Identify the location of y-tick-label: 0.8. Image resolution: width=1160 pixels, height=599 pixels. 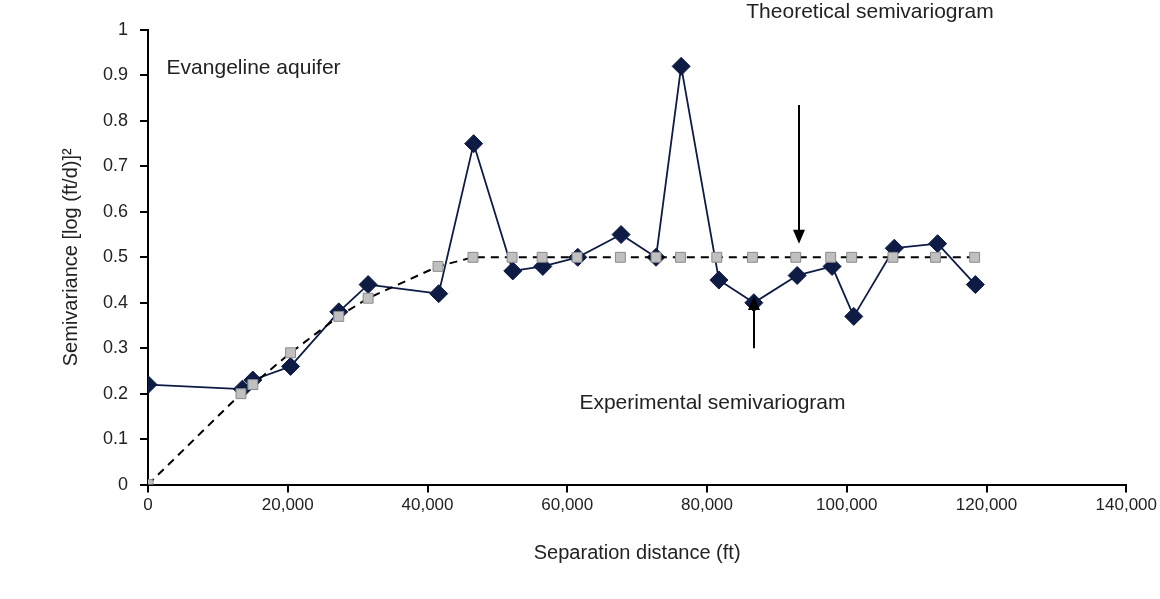
(115, 119).